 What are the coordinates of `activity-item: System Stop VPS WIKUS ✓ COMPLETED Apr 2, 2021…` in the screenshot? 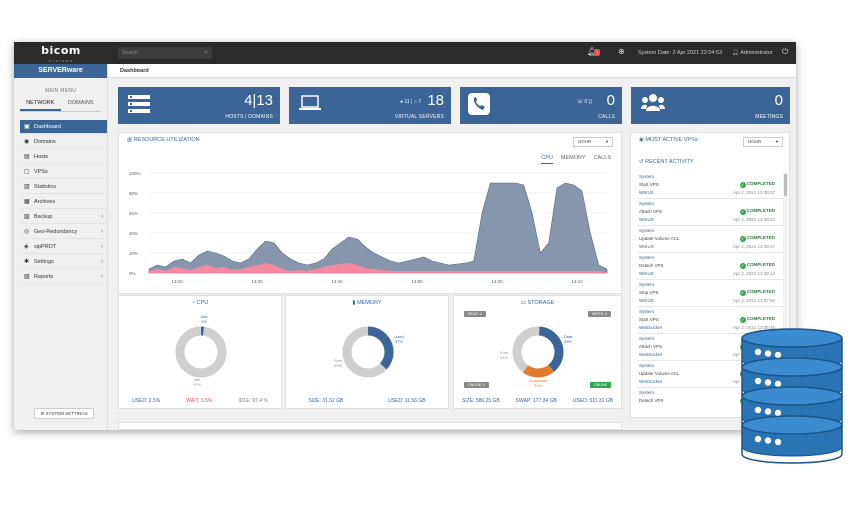 It's located at (710, 293).